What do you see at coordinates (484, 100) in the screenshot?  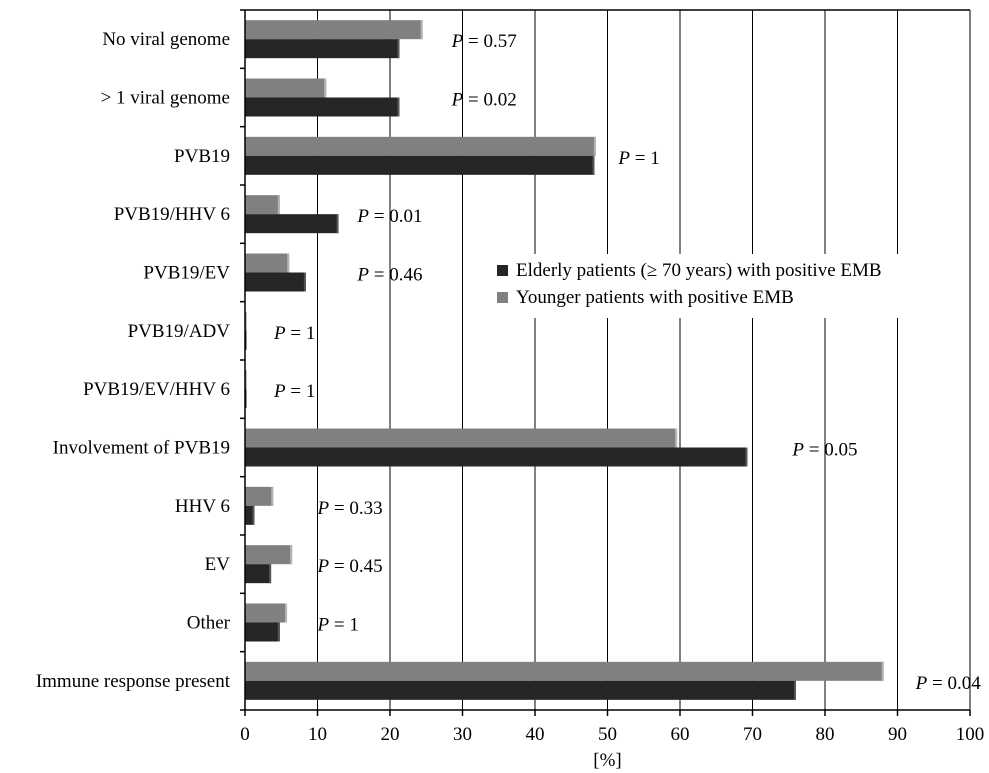 I see `p-value-label: P = 0.02` at bounding box center [484, 100].